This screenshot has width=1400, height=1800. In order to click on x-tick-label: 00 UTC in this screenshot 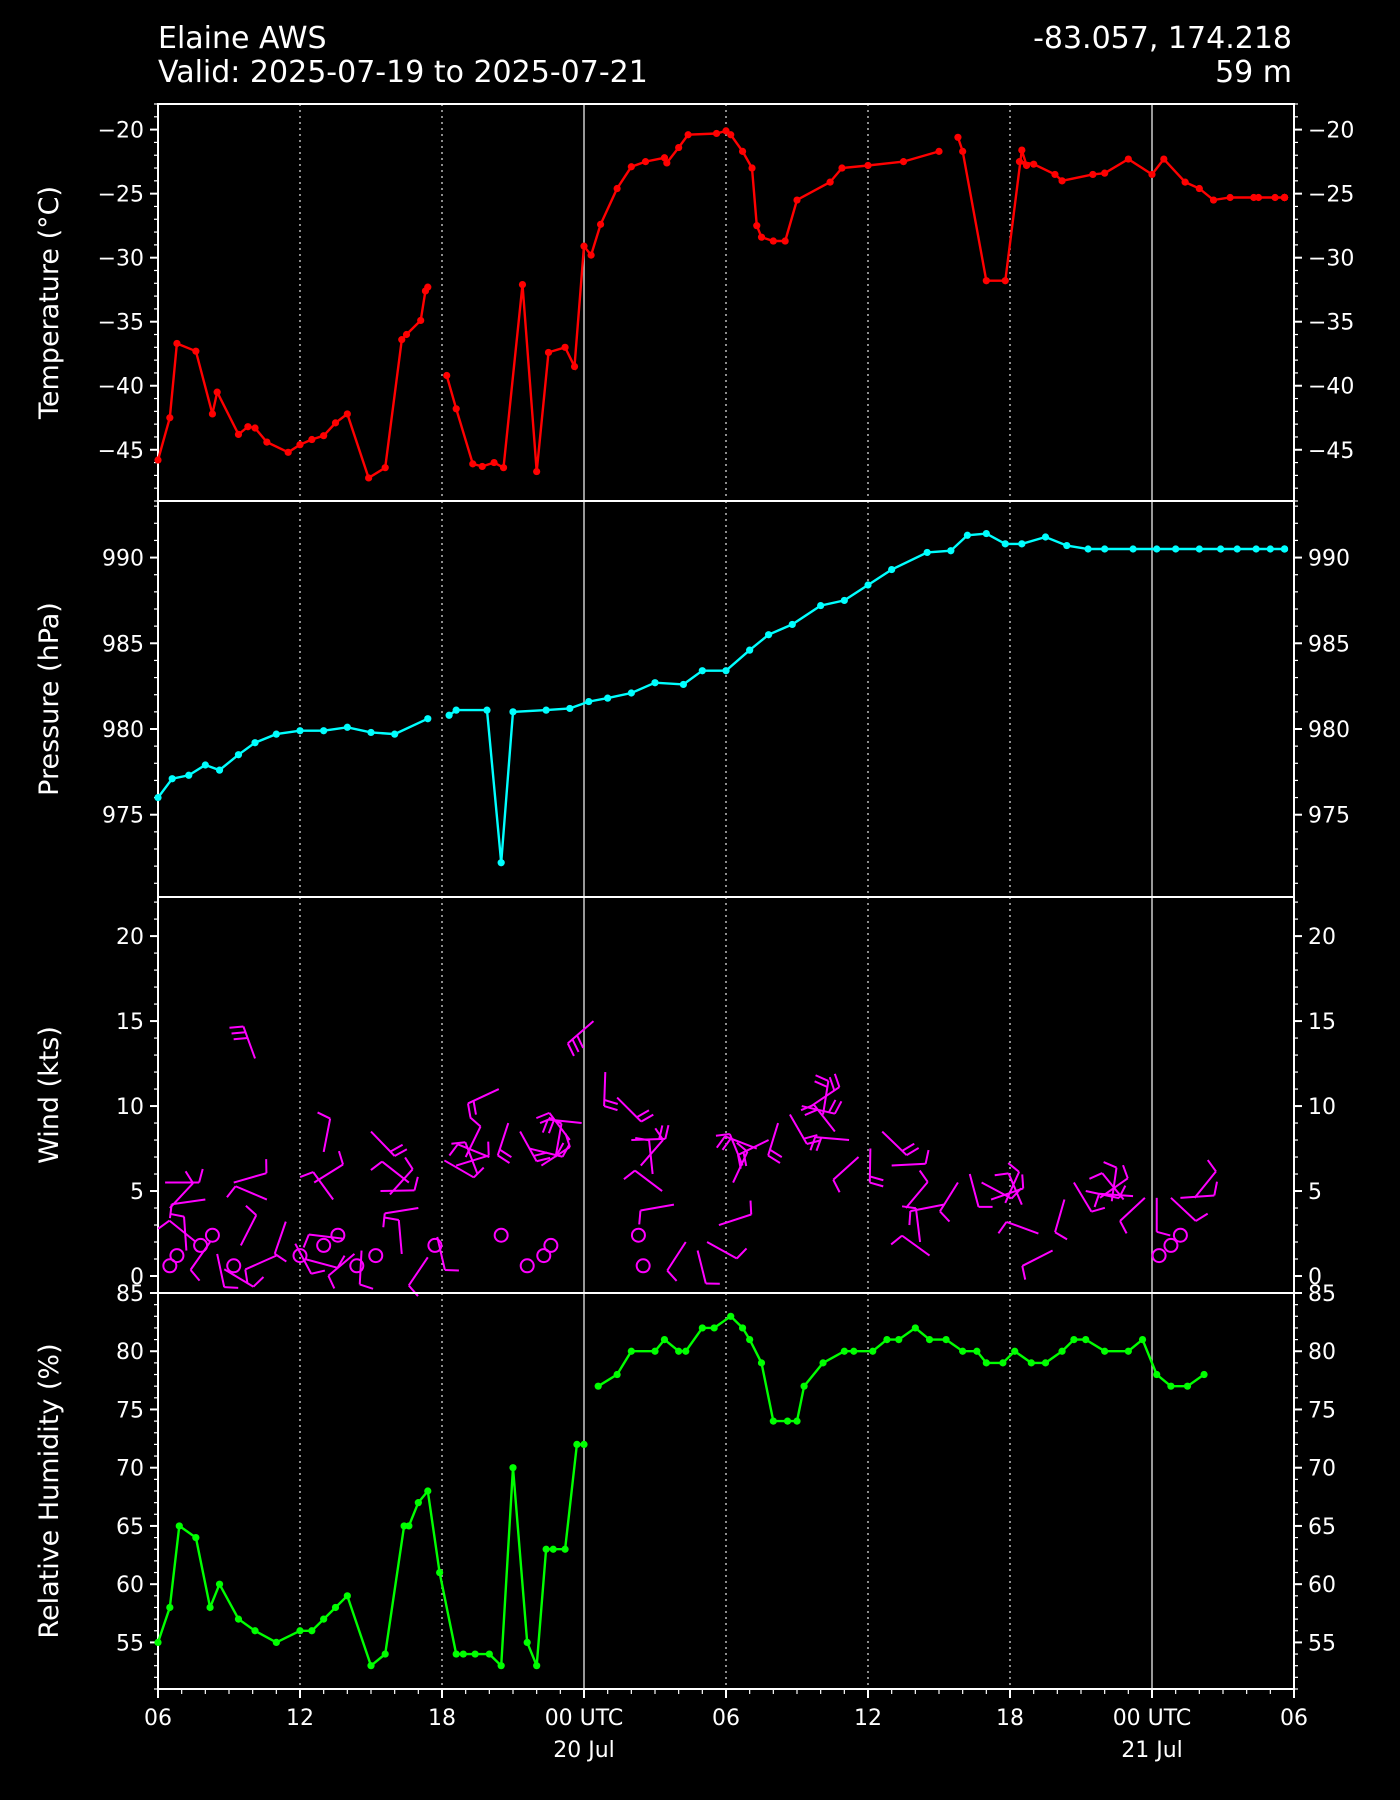, I will do `click(1152, 1718)`.